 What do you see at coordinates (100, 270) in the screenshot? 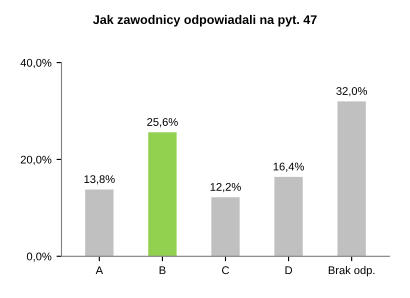
I see `x-tick-label: A` at bounding box center [100, 270].